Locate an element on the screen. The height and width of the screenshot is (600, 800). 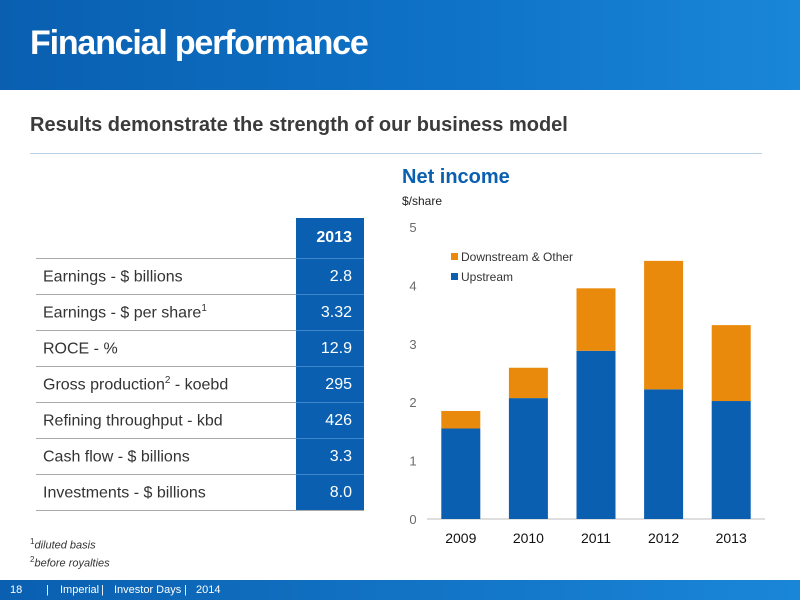
row-label: Earnings - $ per share1 is located at coordinates (166, 312).